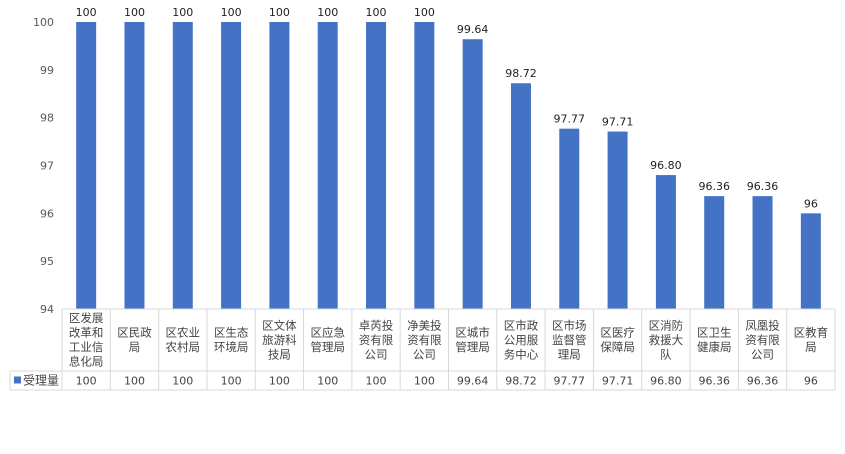  Describe the element at coordinates (763, 186) in the screenshot. I see `data-label-14: 96.36` at that location.